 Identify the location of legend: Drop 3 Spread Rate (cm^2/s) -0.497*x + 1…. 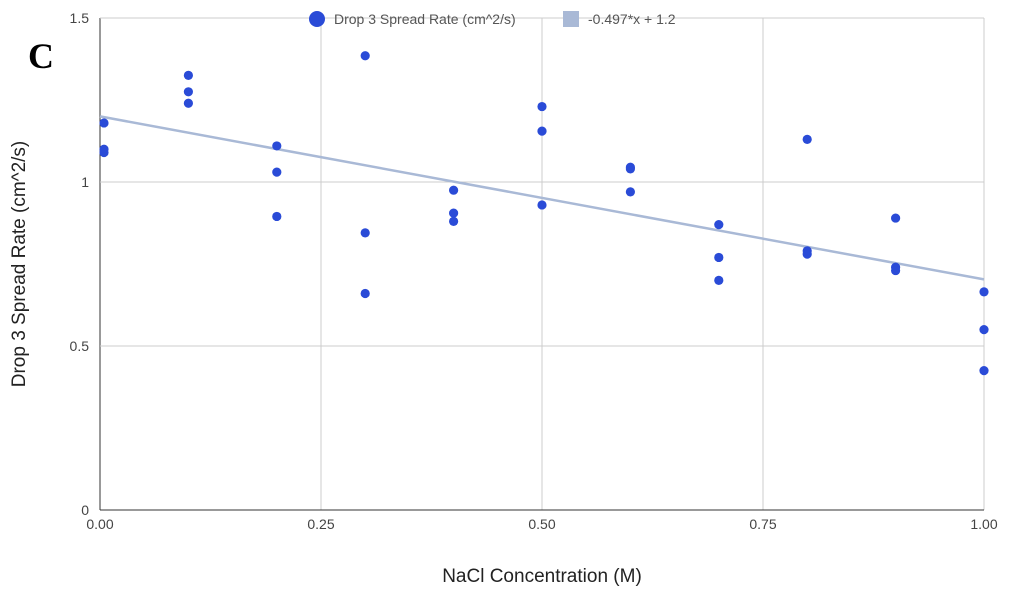
(492, 19).